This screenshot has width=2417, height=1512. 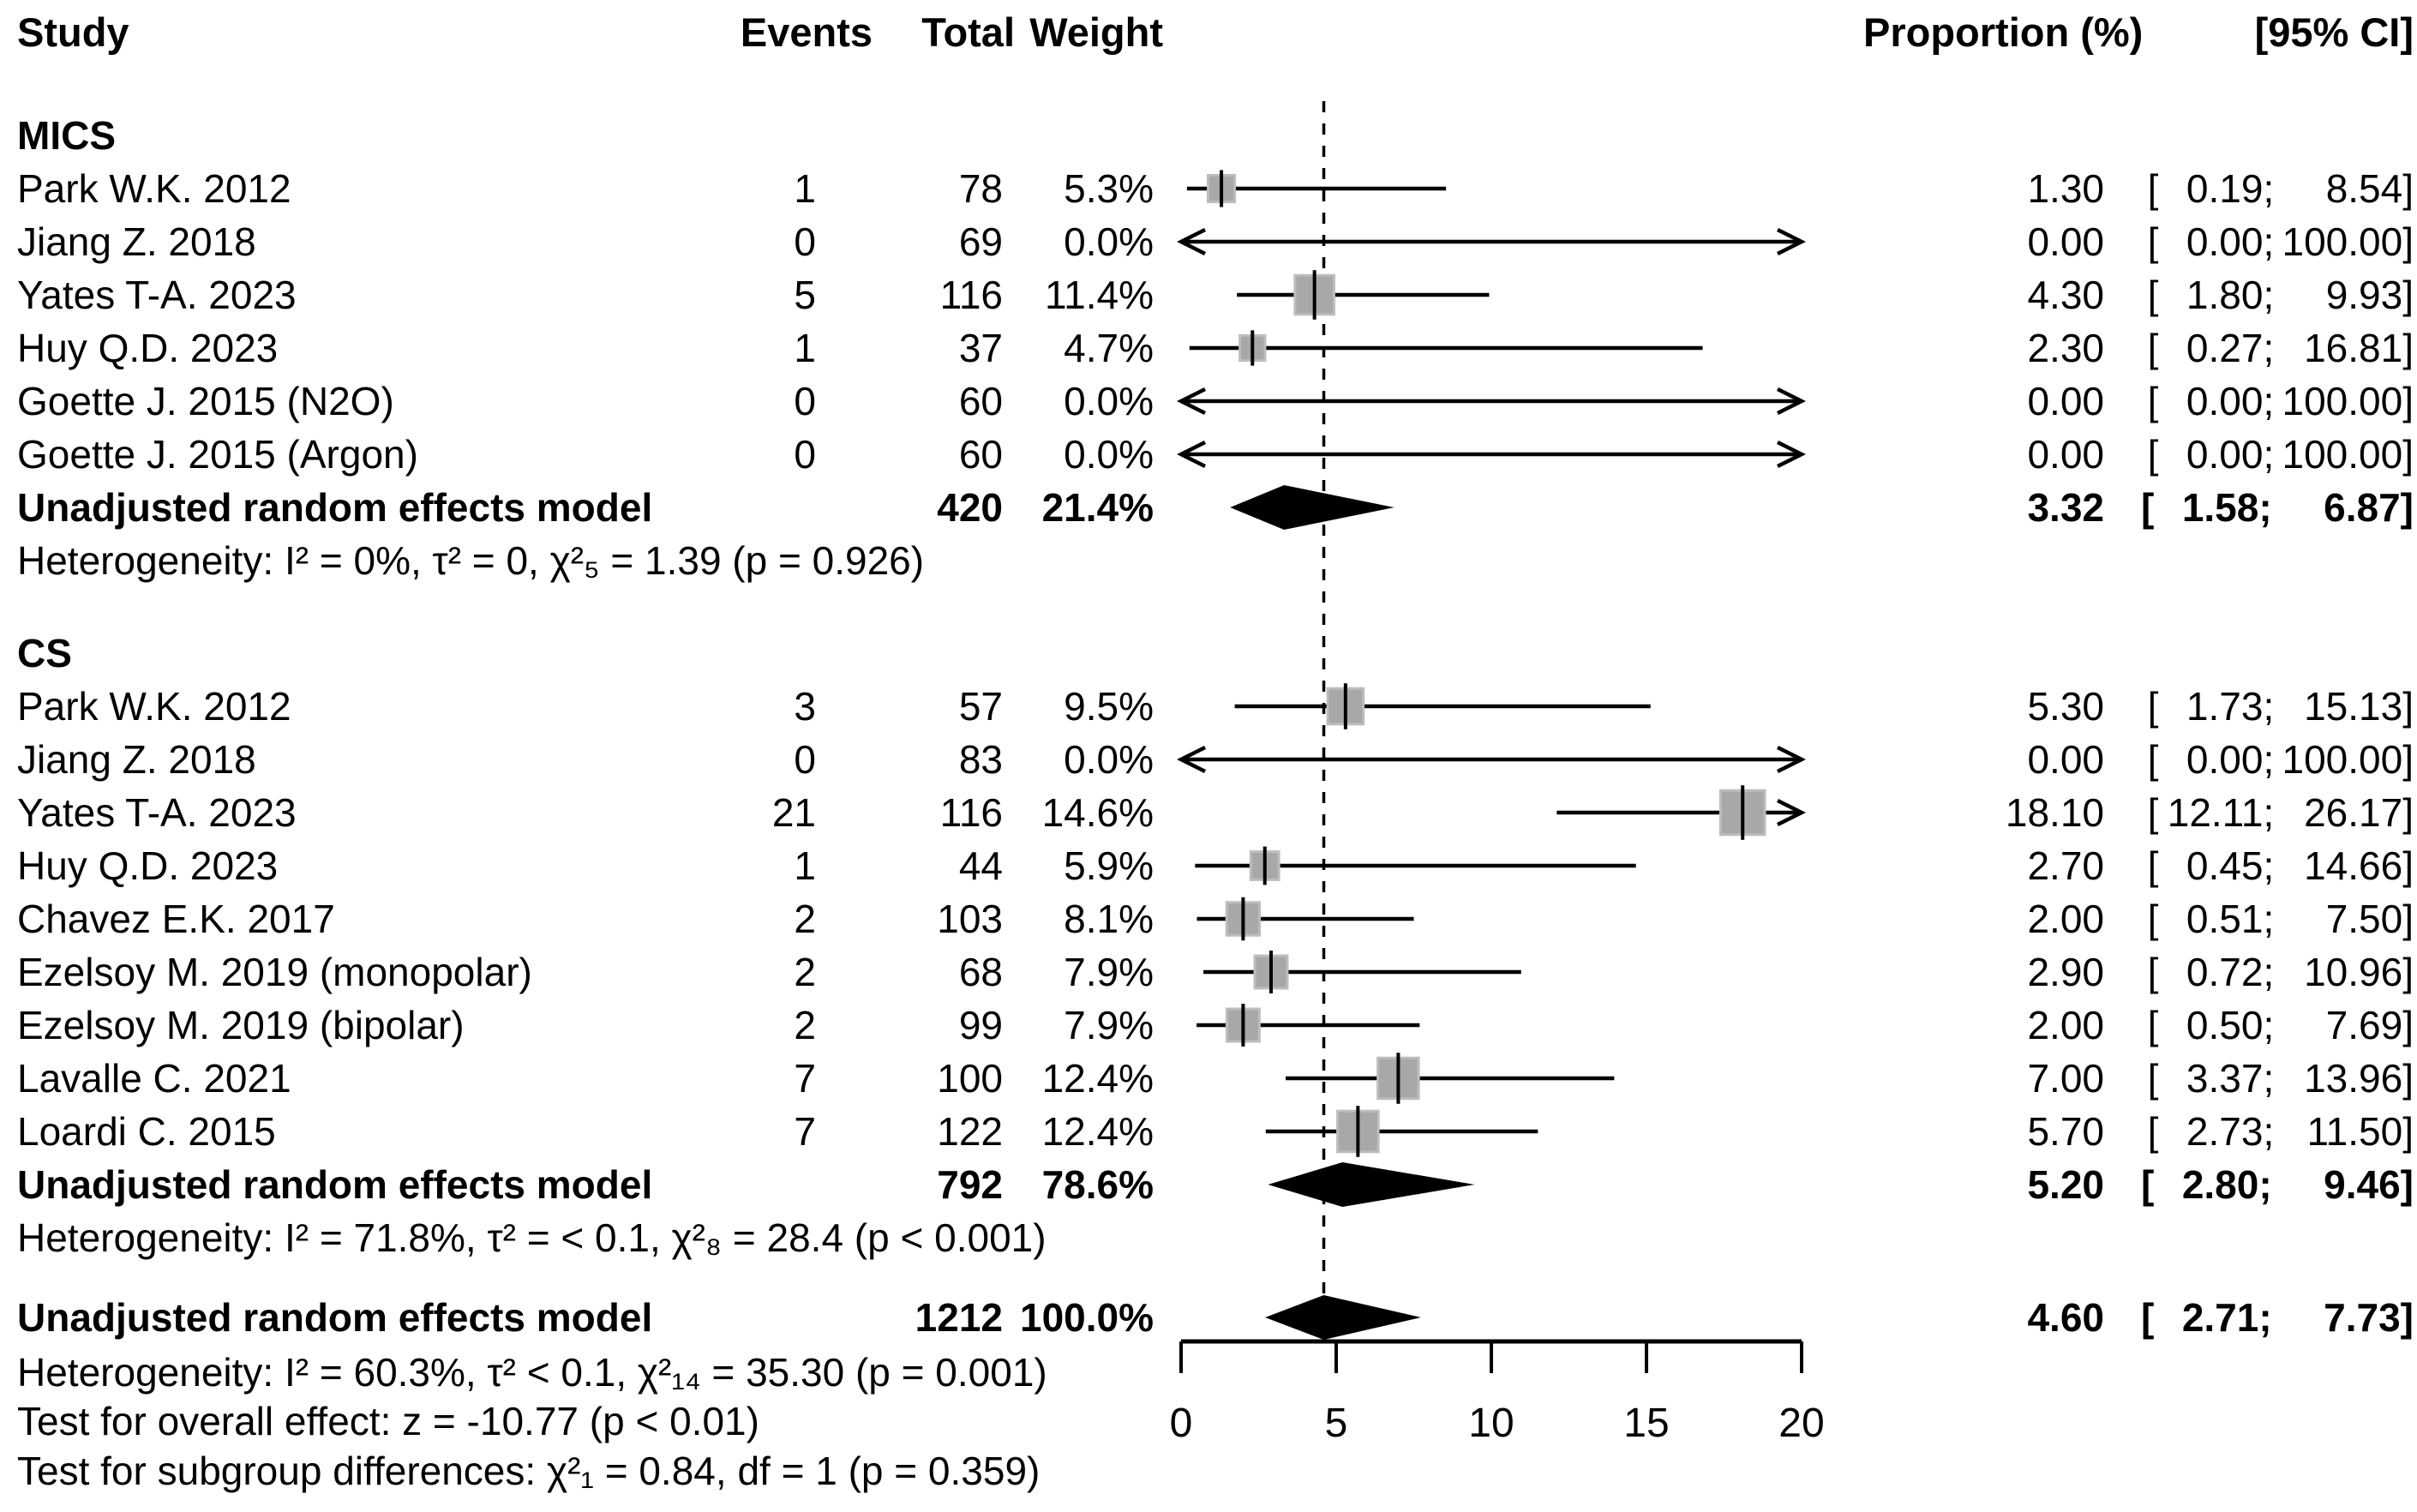 What do you see at coordinates (2364, 1025) in the screenshot?
I see `ci-upper-value: 7.69` at bounding box center [2364, 1025].